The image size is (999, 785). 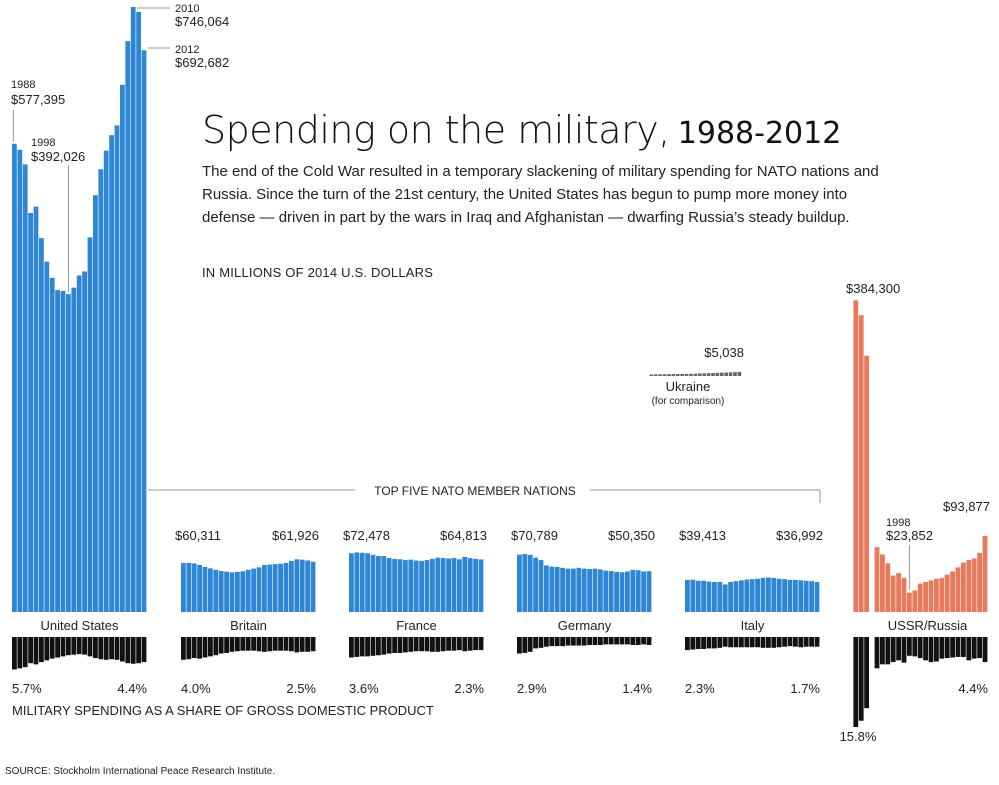 I want to click on title-text: Spending on the military,, so click(x=436, y=130).